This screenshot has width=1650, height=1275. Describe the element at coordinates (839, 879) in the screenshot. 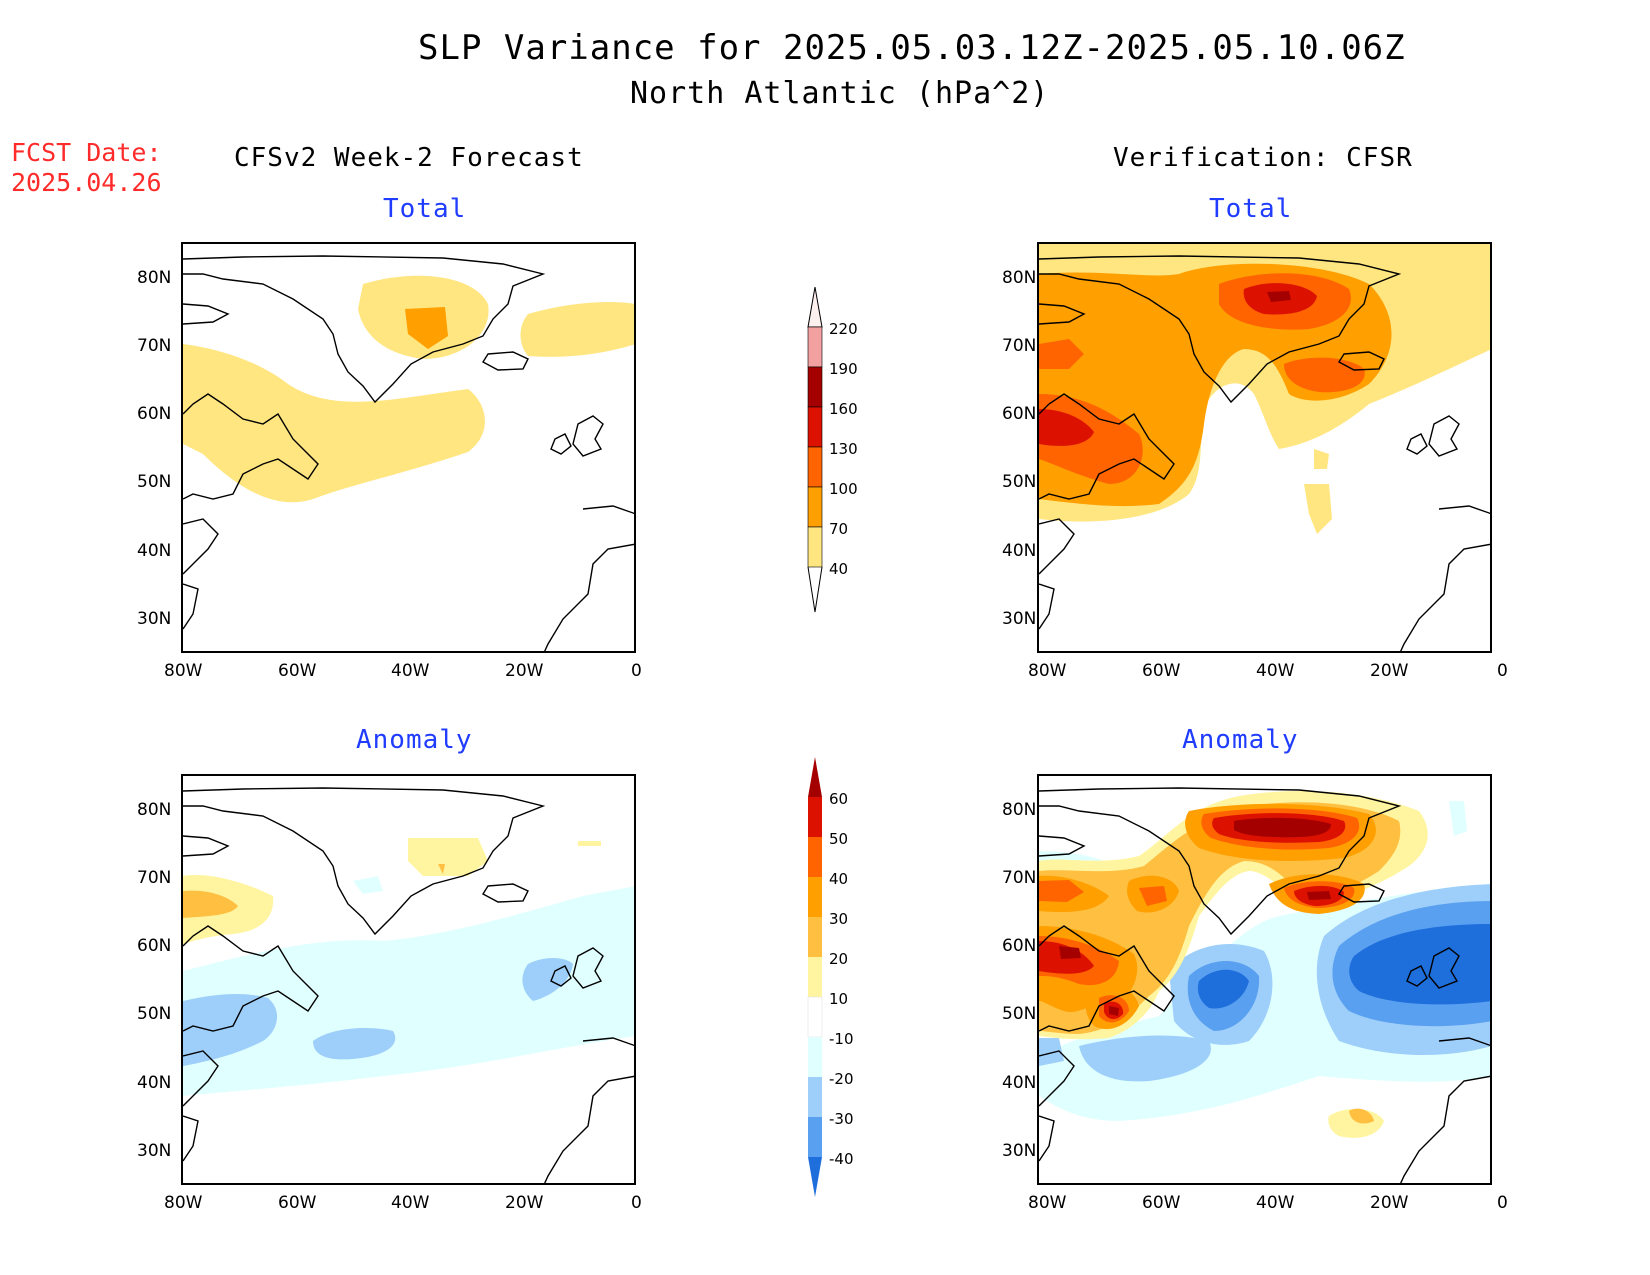

I see `anomaly-colorbar-label-40: 40` at that location.